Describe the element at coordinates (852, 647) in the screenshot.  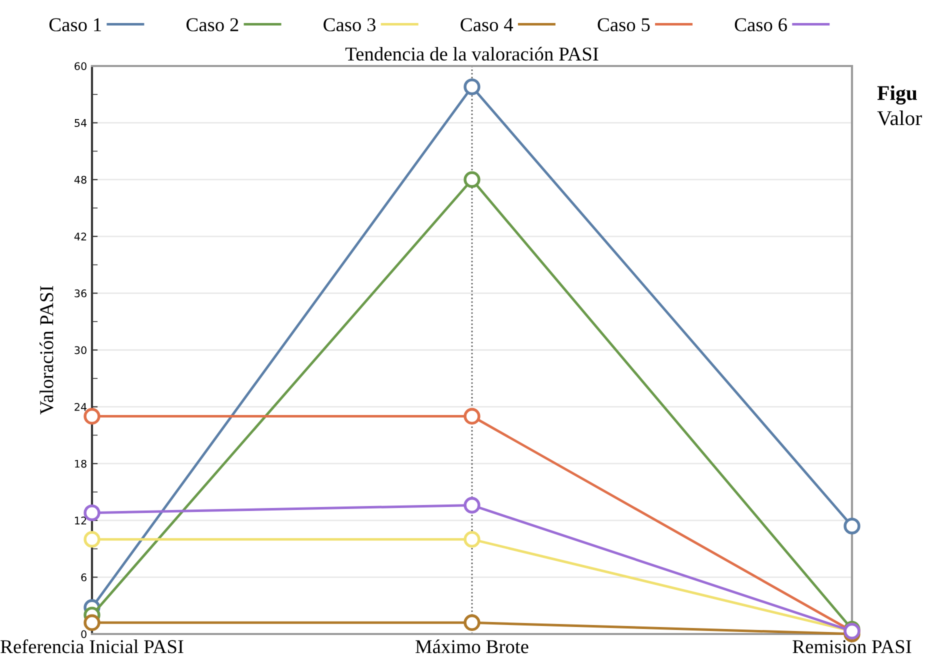
I see `x-tick-label: Remisión PASI` at that location.